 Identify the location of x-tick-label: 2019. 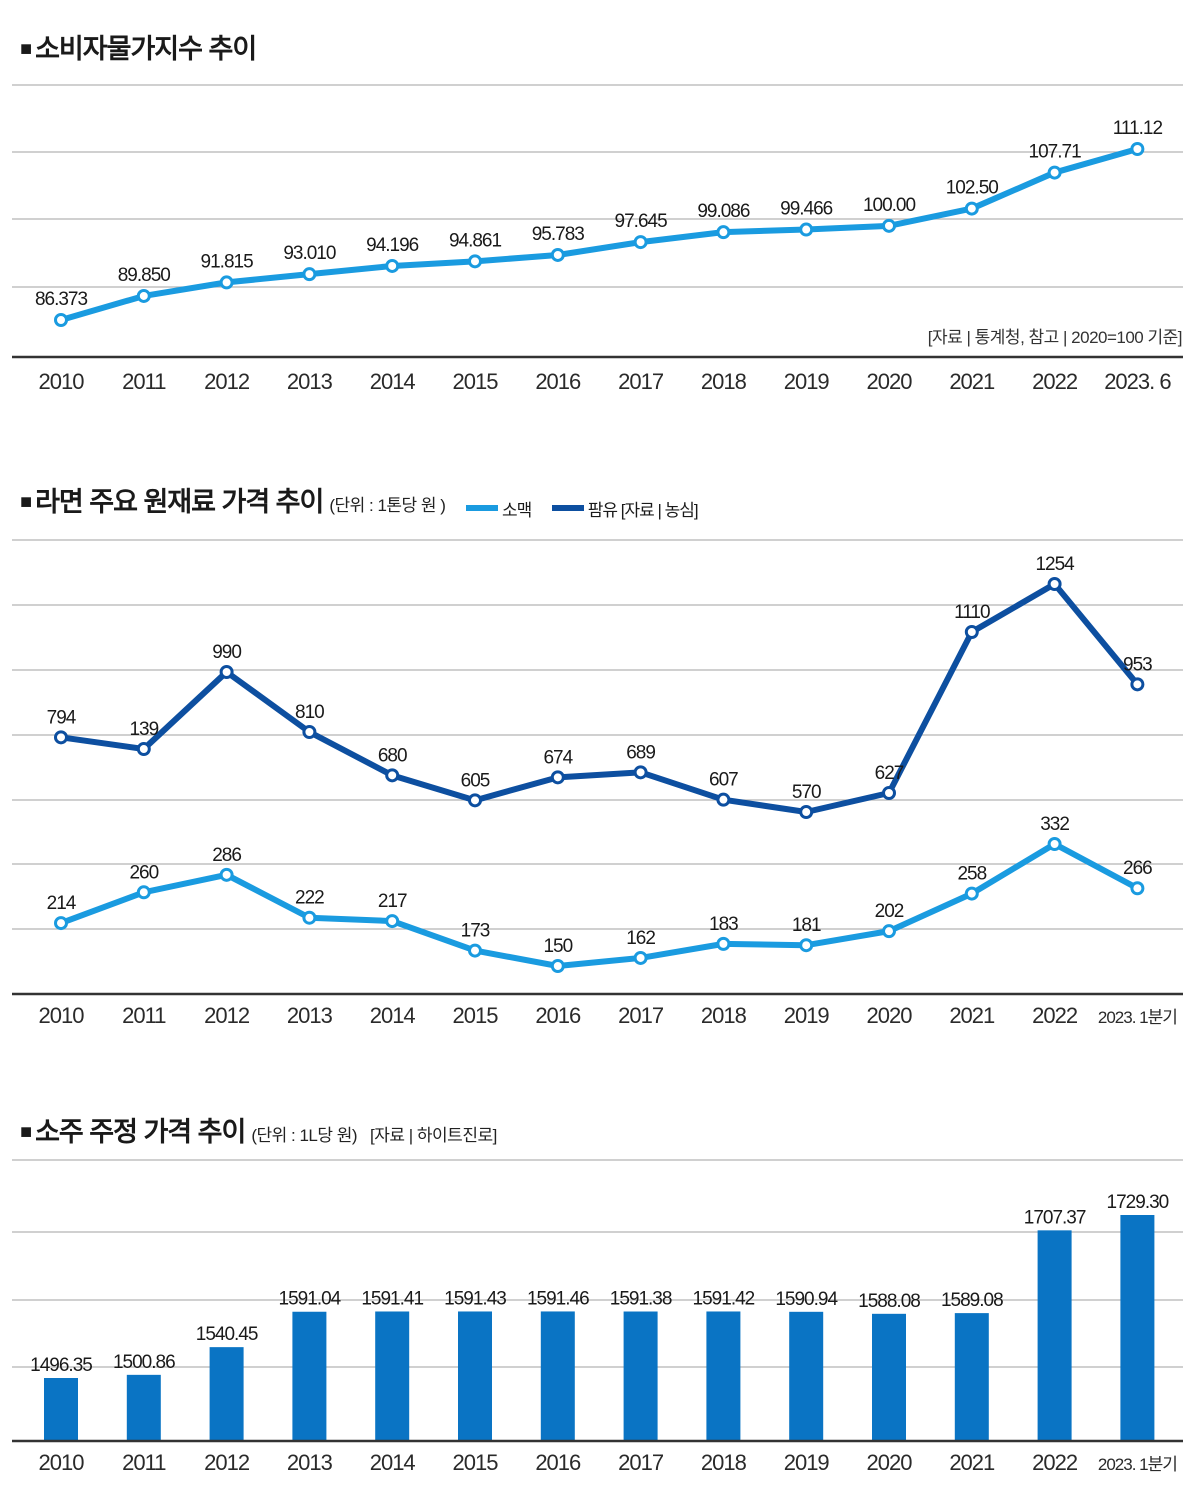
(807, 1015).